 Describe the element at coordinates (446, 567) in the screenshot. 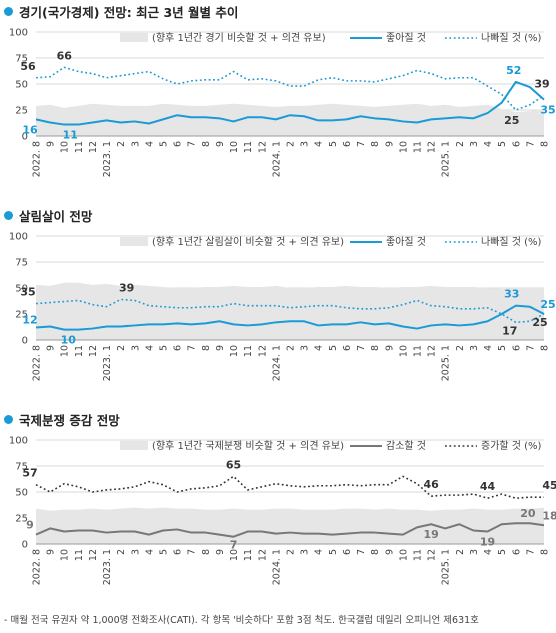

I see `x-tick-label: 2025. 1` at that location.